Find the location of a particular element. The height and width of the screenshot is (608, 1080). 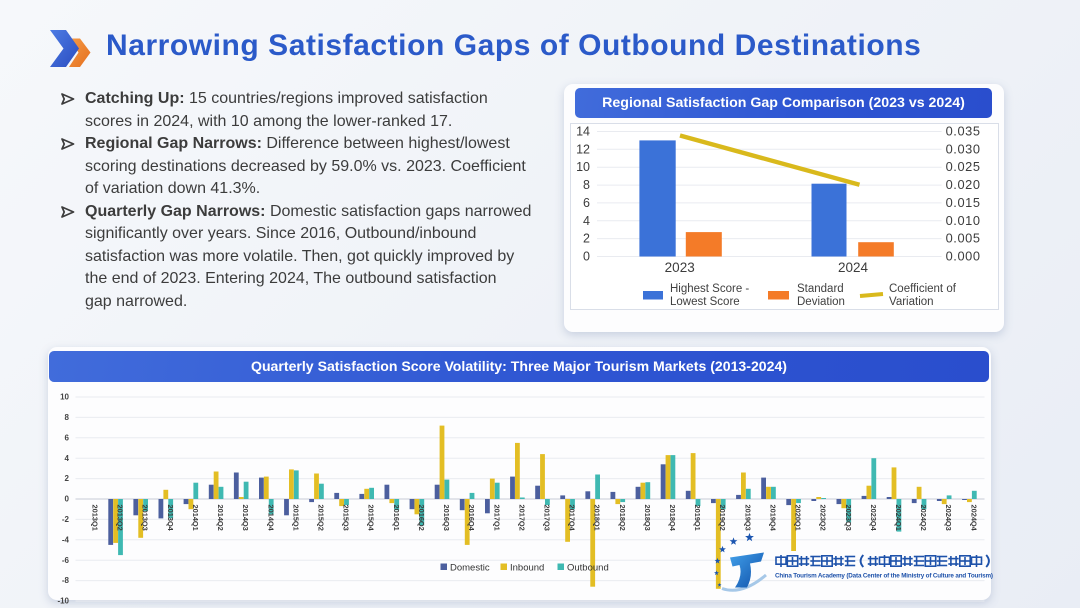

svg-text: 12 is located at coordinates (583, 149).